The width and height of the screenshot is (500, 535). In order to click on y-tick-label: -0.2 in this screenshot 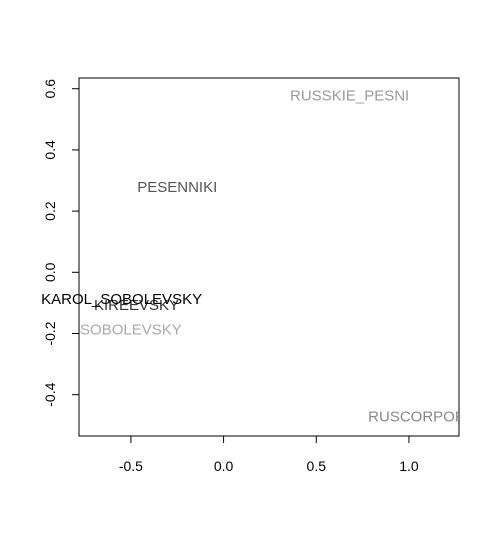, I will do `click(50, 333)`.